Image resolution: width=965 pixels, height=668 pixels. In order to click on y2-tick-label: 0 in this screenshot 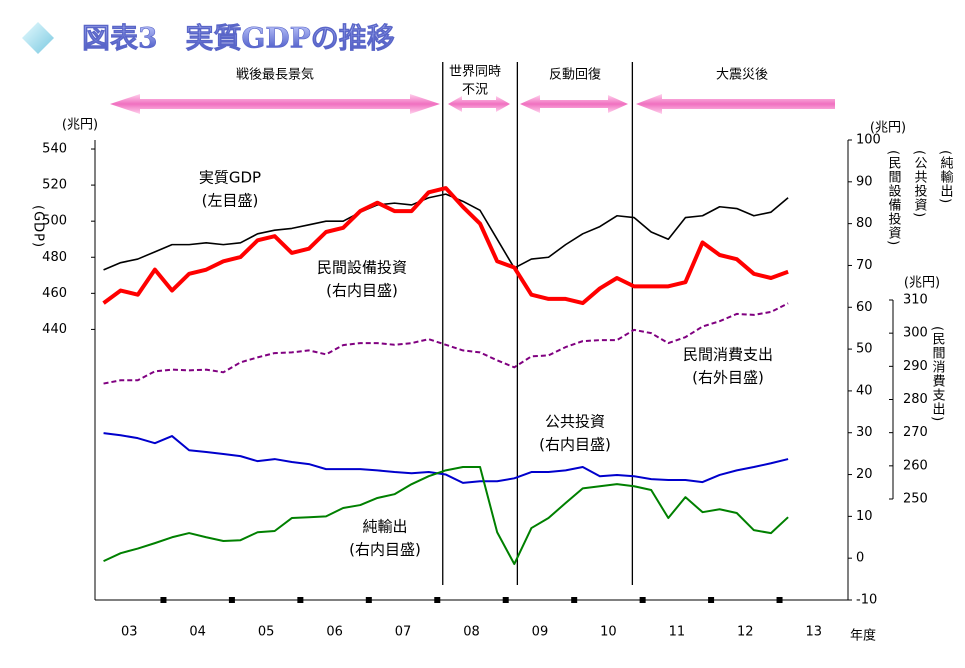, I will do `click(860, 558)`.